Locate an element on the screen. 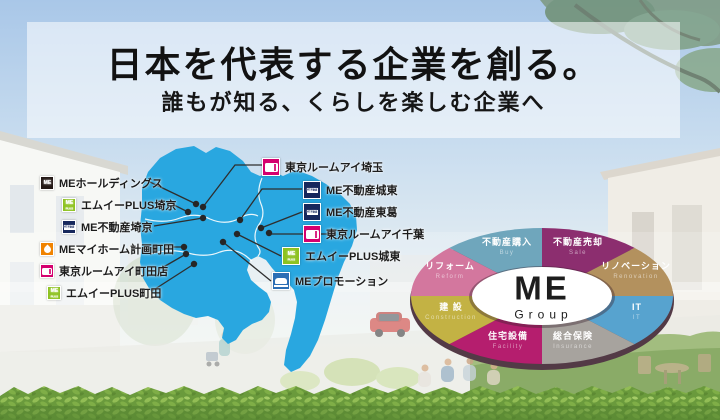 This screenshot has height=420, width=720. map-label-me-fudosan-joto: ME不動産 ME不動産城東 is located at coordinates (350, 190).